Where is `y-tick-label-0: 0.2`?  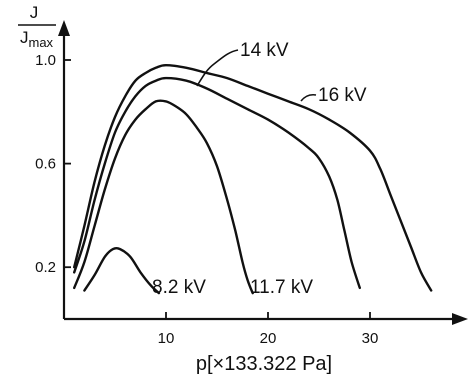 y-tick-label-0: 0.2 is located at coordinates (45, 267).